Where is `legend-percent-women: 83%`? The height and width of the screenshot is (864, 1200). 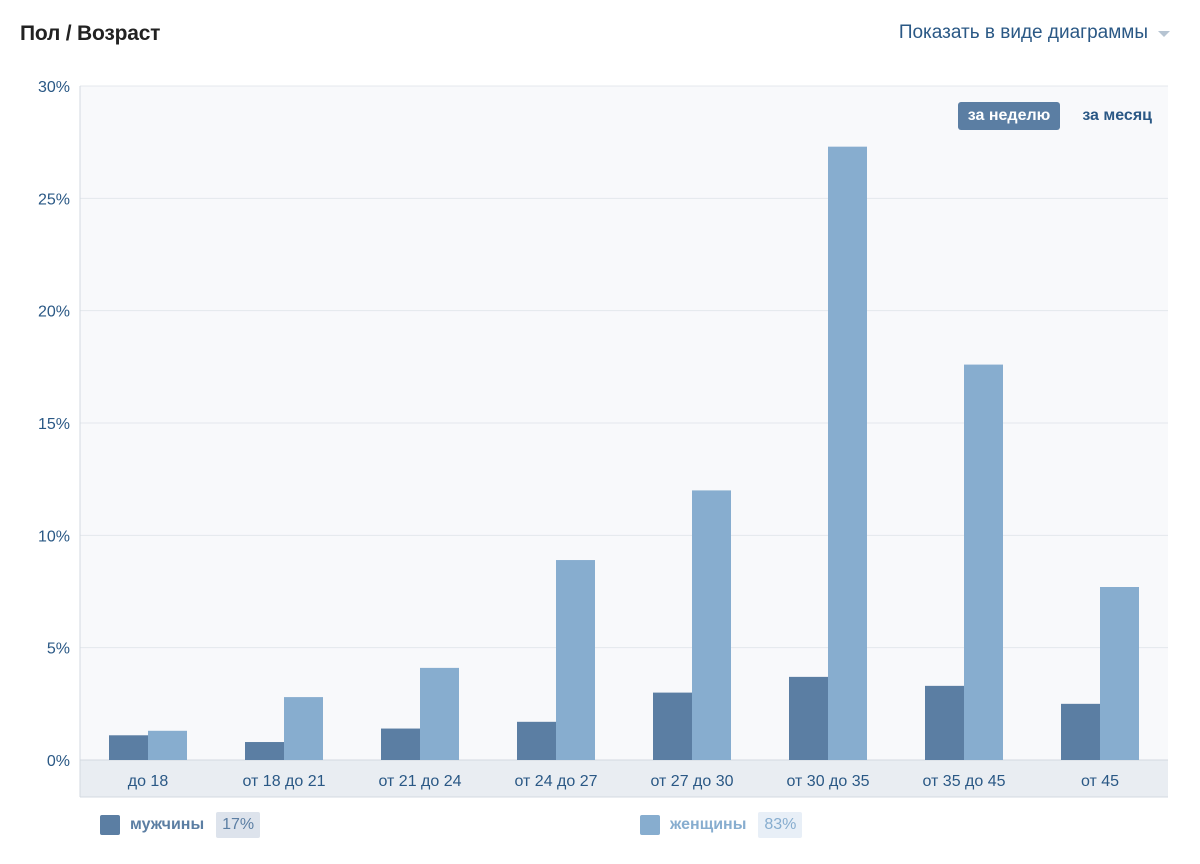
legend-percent-women: 83% is located at coordinates (780, 825).